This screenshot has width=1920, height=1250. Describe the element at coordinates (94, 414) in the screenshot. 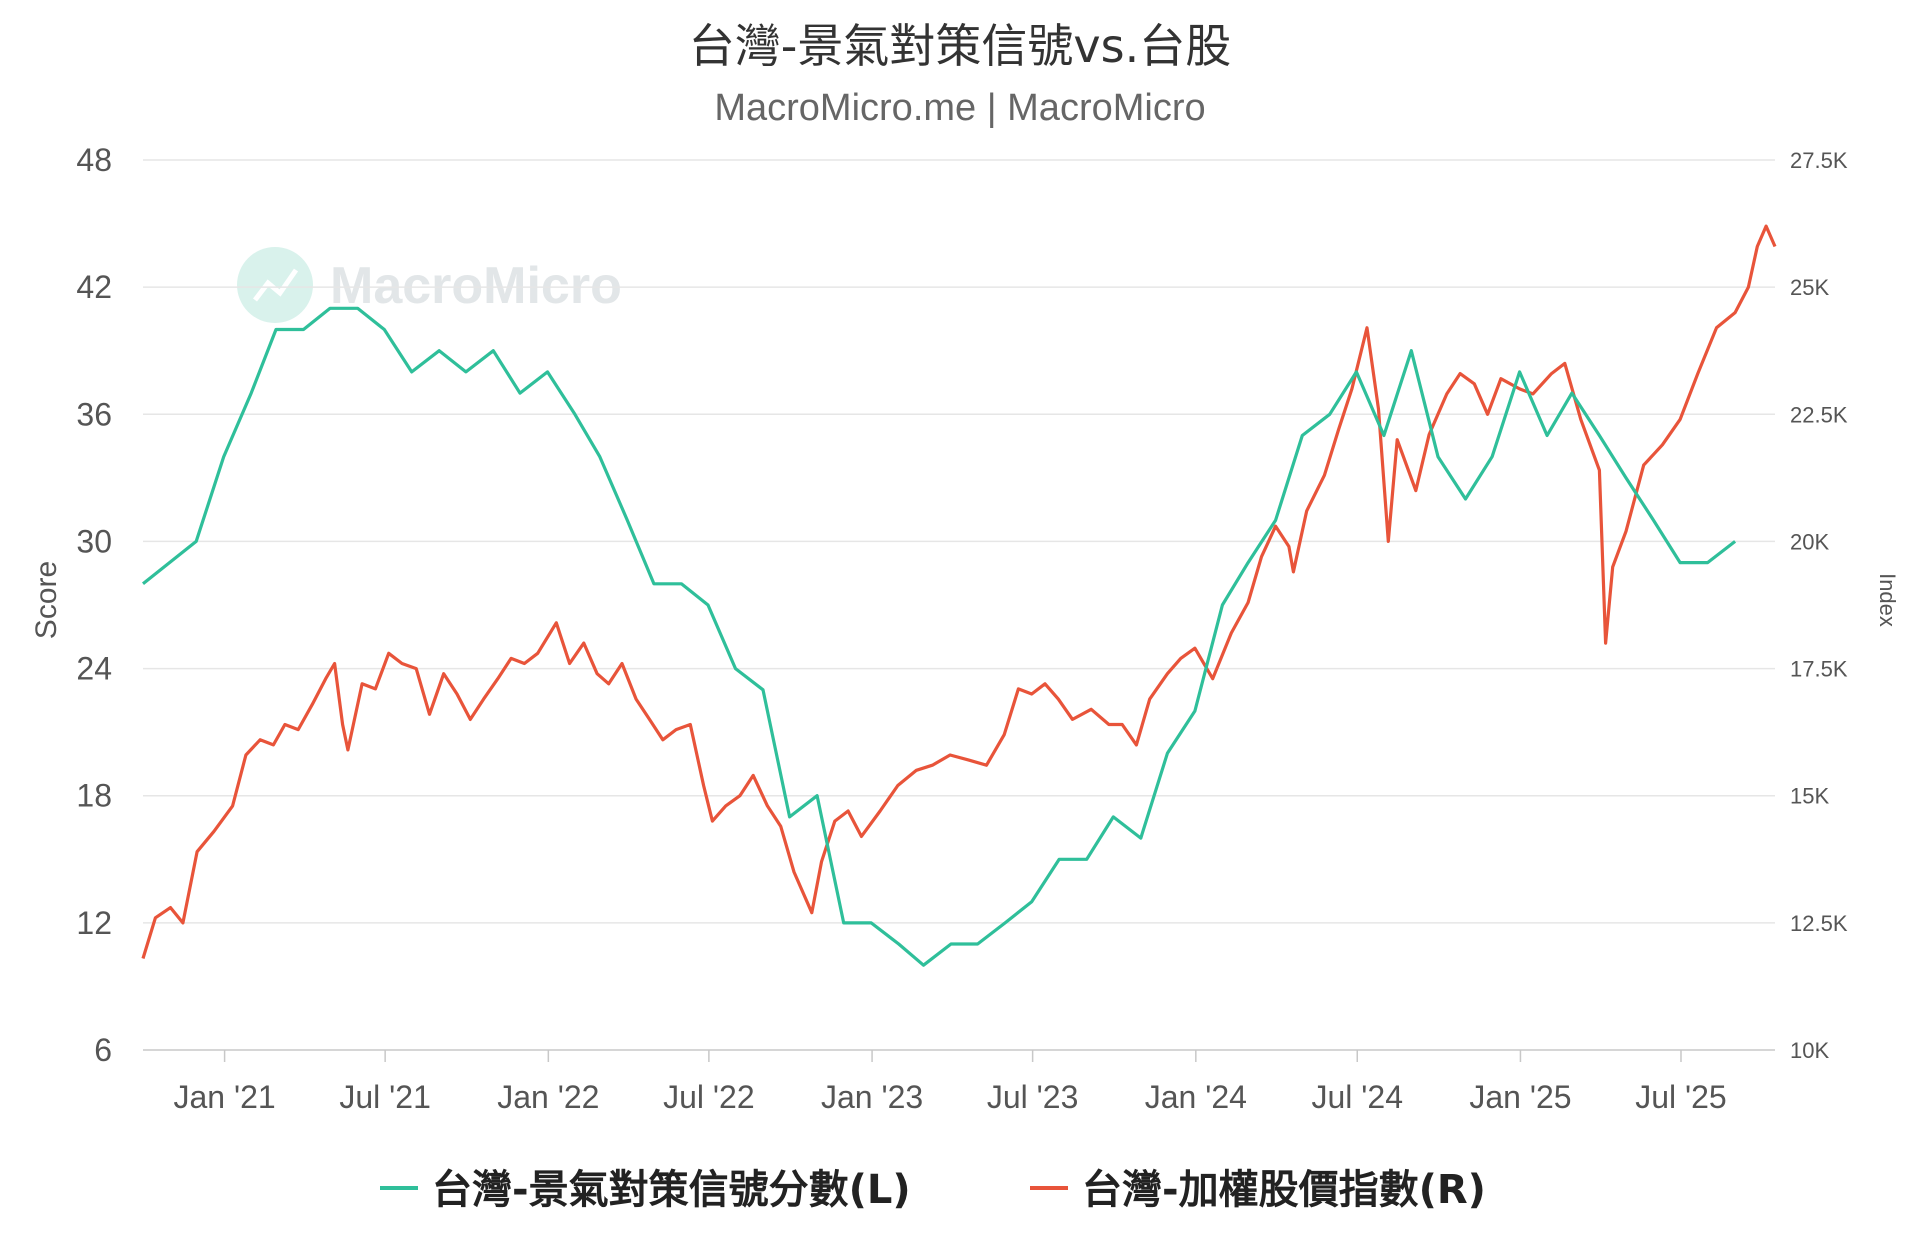

I see `y-left-tick-label: 36` at that location.